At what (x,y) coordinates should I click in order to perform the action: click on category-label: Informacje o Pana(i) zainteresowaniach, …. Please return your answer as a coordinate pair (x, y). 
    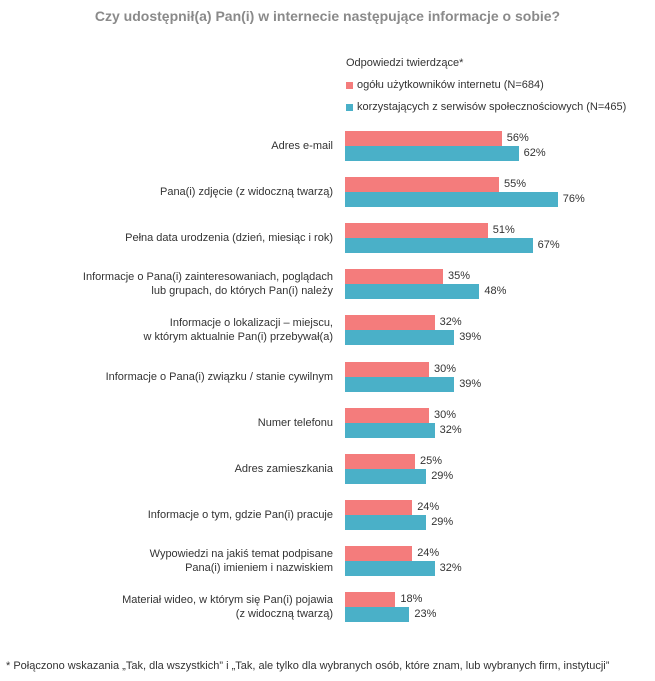
    Looking at the image, I should click on (207, 284).